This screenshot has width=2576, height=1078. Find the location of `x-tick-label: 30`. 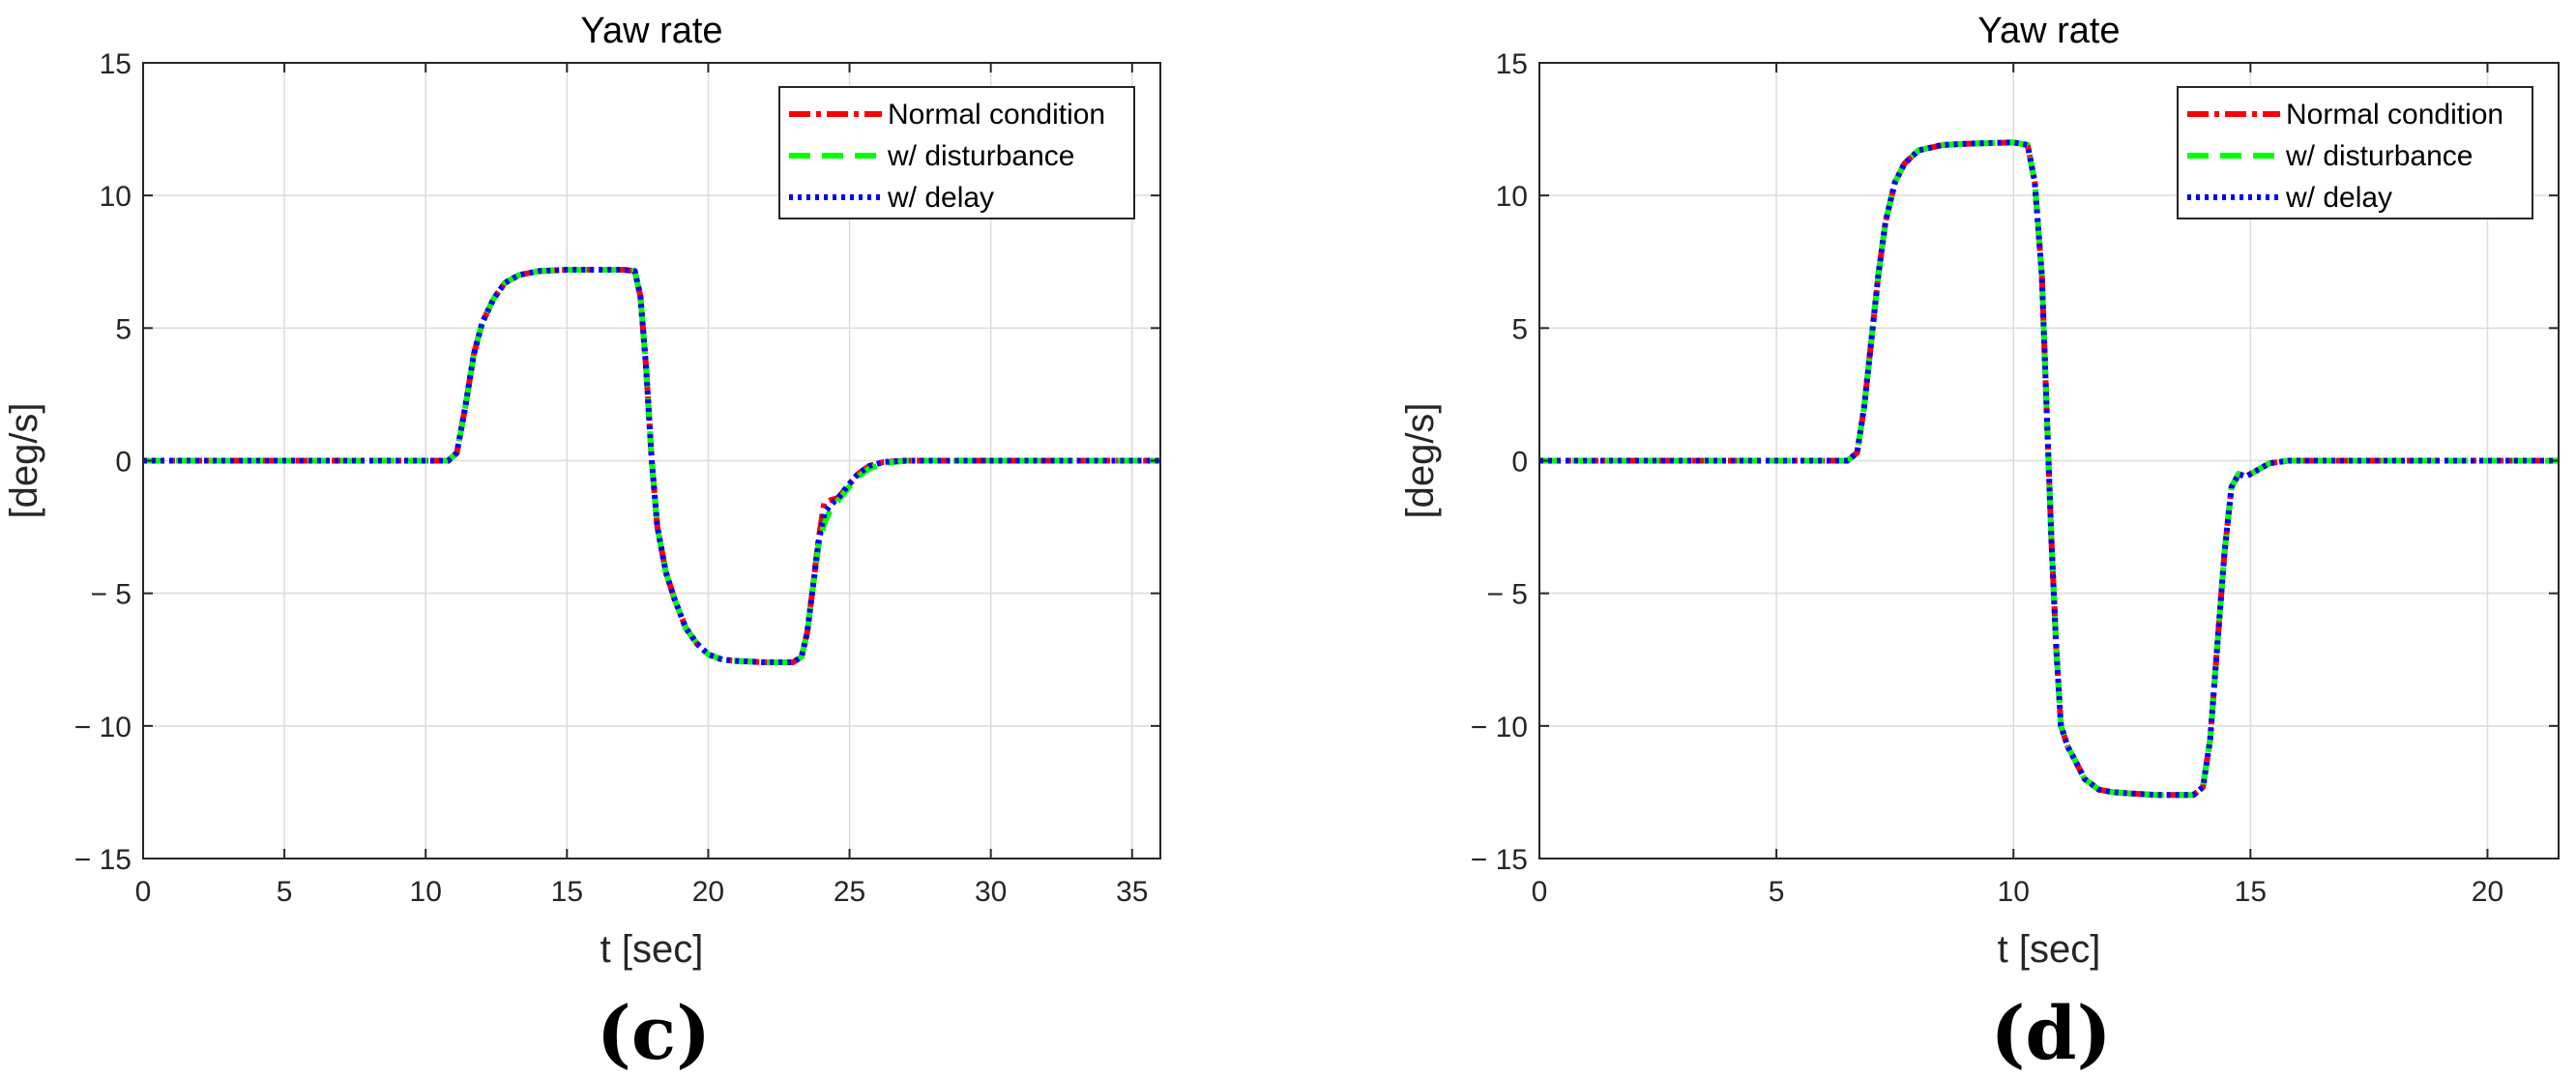

x-tick-label: 30 is located at coordinates (991, 892).